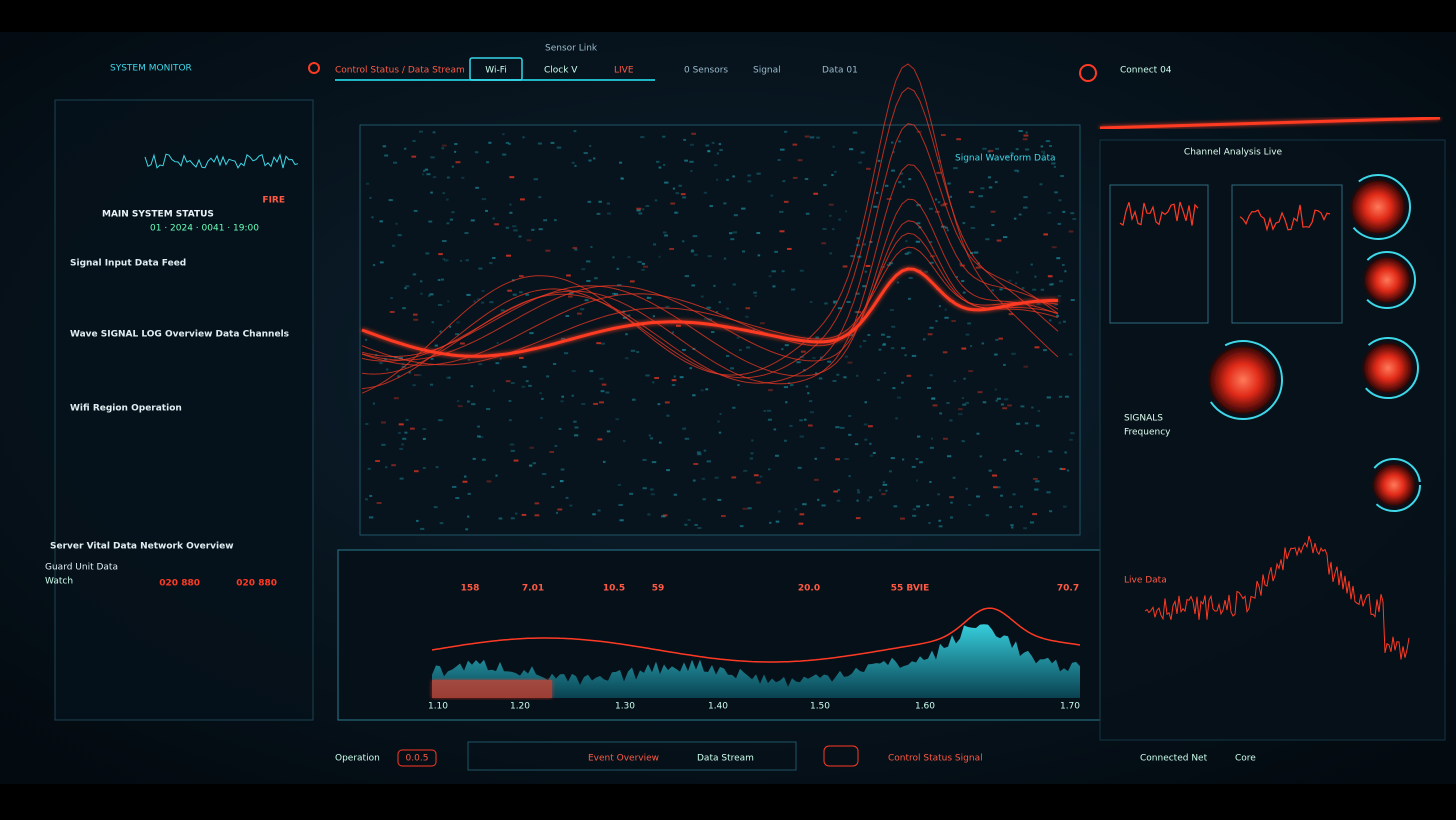  I want to click on gauge, so click(1243, 380).